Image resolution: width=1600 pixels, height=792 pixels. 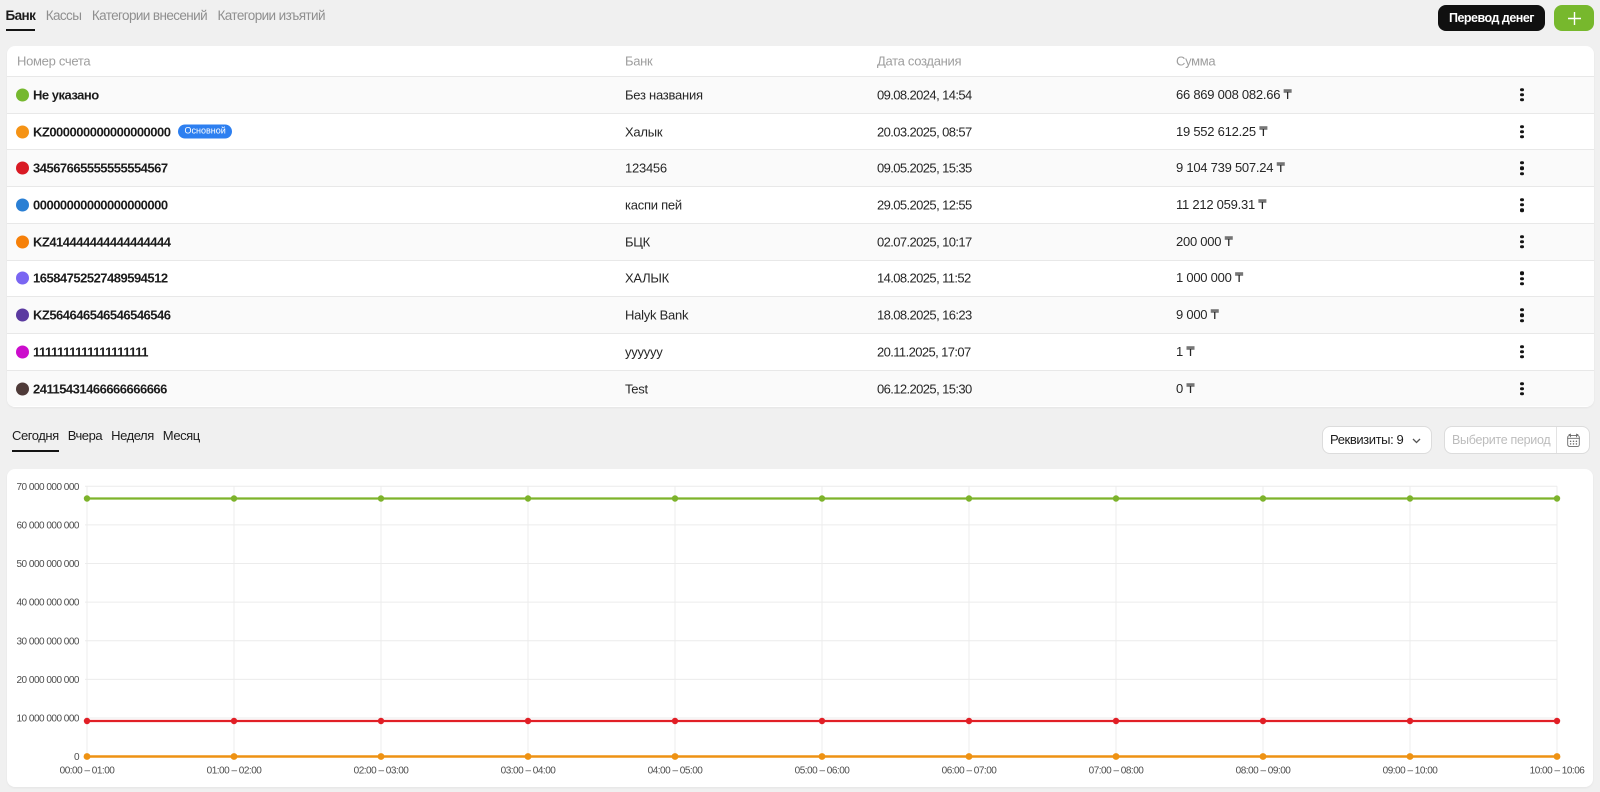 What do you see at coordinates (1411, 771) in the screenshot?
I see `svg-text: 09:00 – 10:00` at bounding box center [1411, 771].